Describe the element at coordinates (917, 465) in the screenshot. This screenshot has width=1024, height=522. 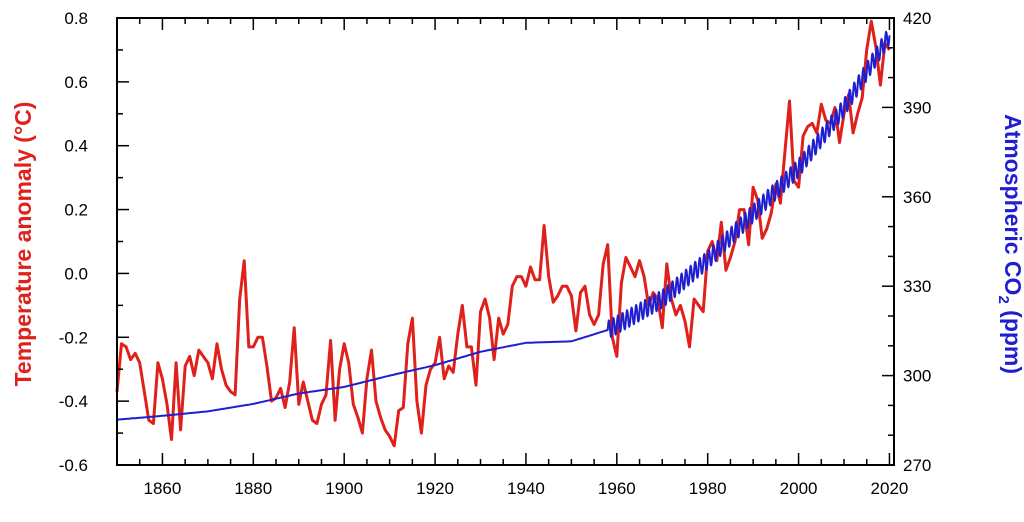
I see `right-y-tick-label: 270` at that location.